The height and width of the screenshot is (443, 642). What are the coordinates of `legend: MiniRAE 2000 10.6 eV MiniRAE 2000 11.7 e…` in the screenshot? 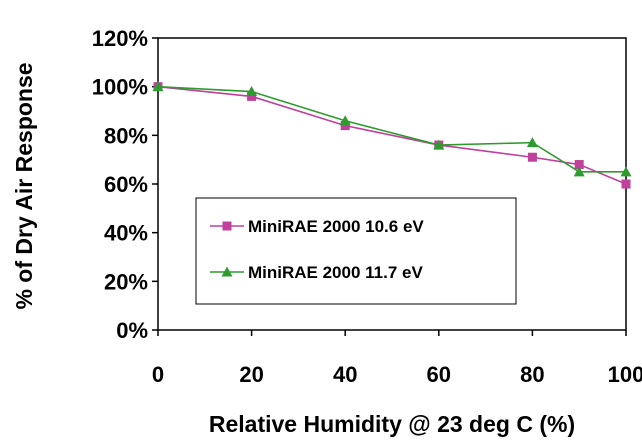 It's located at (356, 251).